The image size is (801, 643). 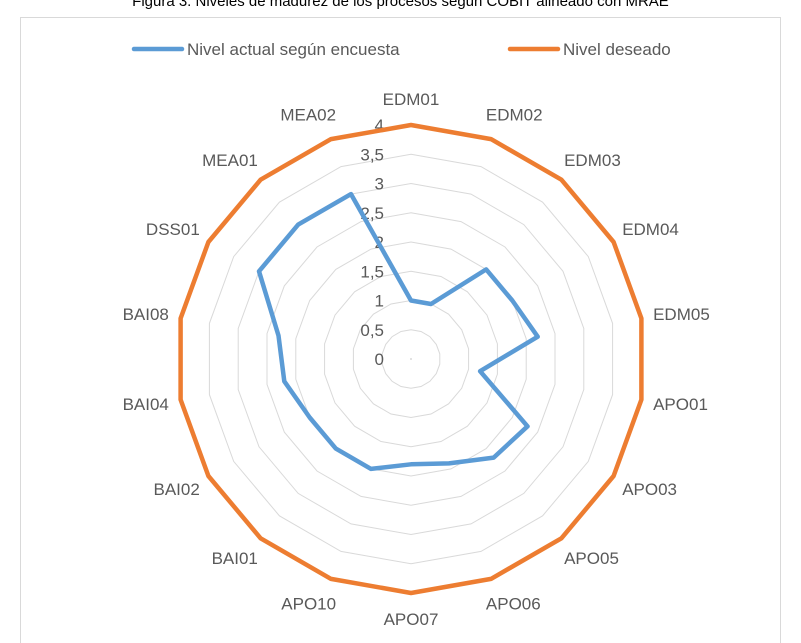 What do you see at coordinates (372, 154) in the screenshot?
I see `tick-label: 3,5` at bounding box center [372, 154].